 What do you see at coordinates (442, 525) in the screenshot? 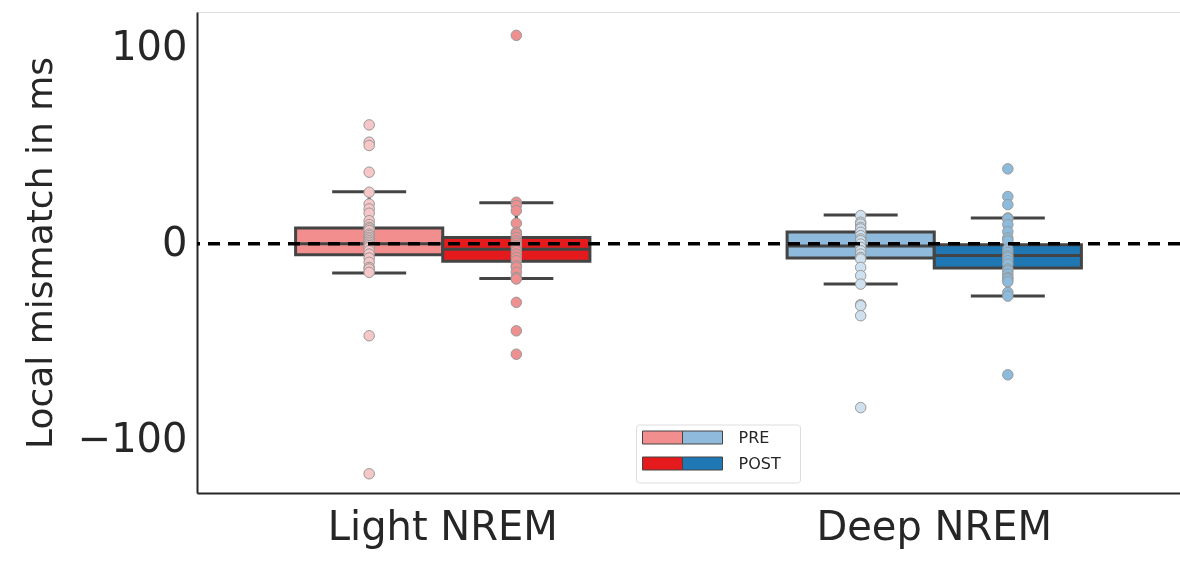
I see `x-tick-label: Light NREM` at bounding box center [442, 525].